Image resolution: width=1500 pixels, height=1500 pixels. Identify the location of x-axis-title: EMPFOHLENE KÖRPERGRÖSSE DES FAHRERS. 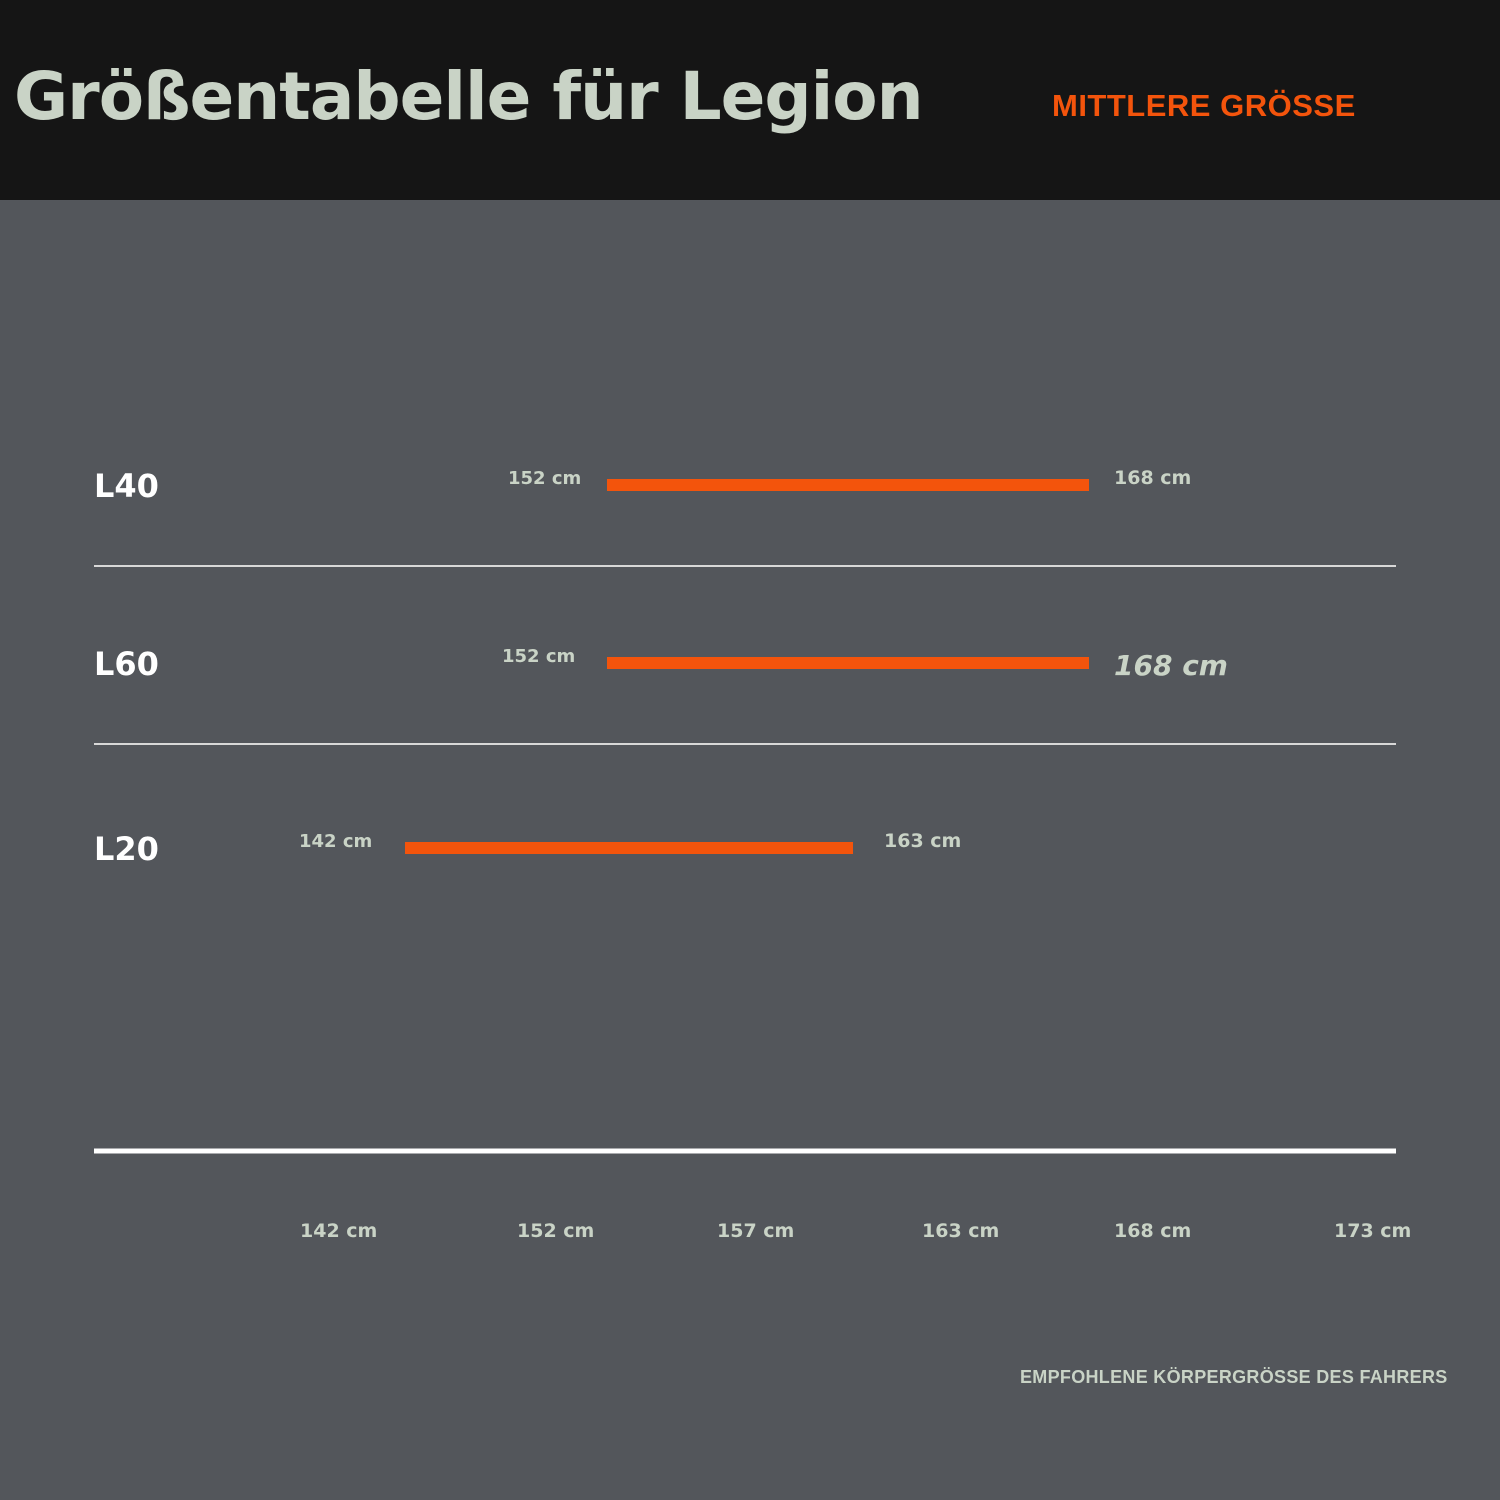
(1234, 1377).